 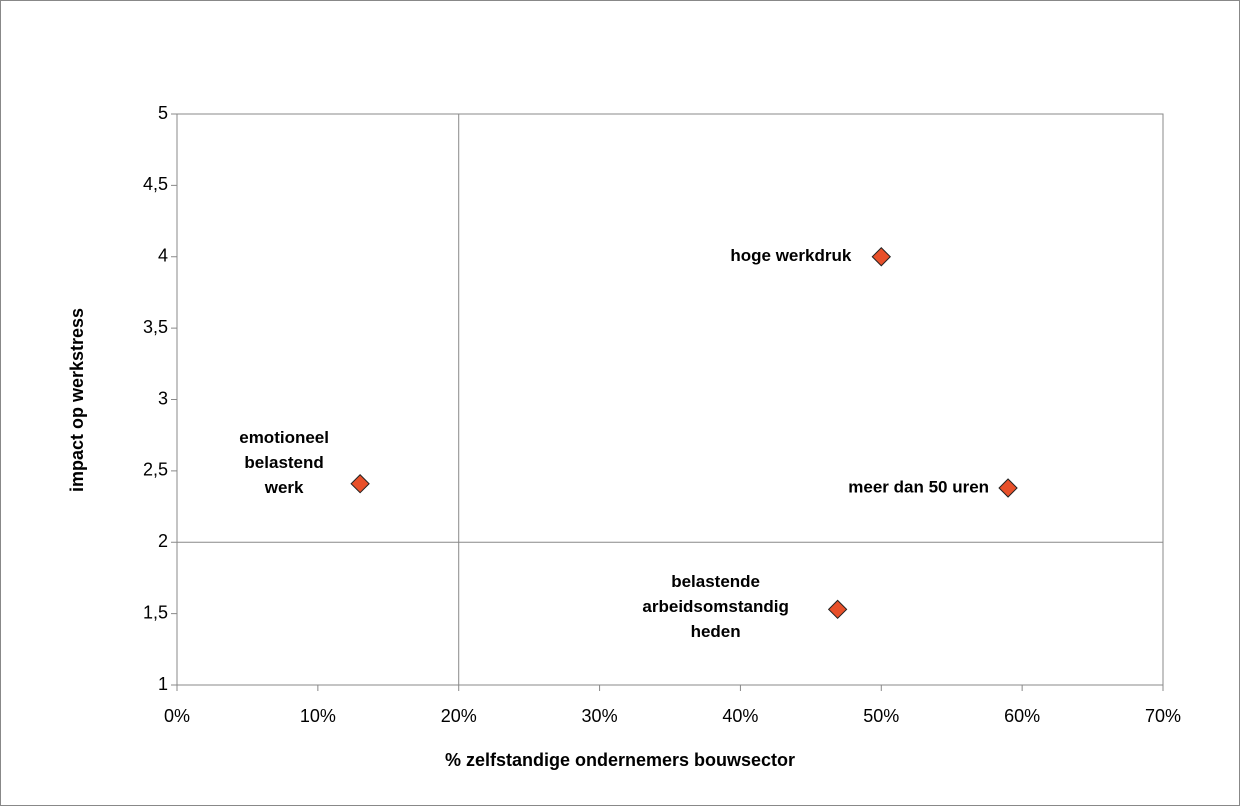 I want to click on y-tick-label: 1, so click(x=163, y=684).